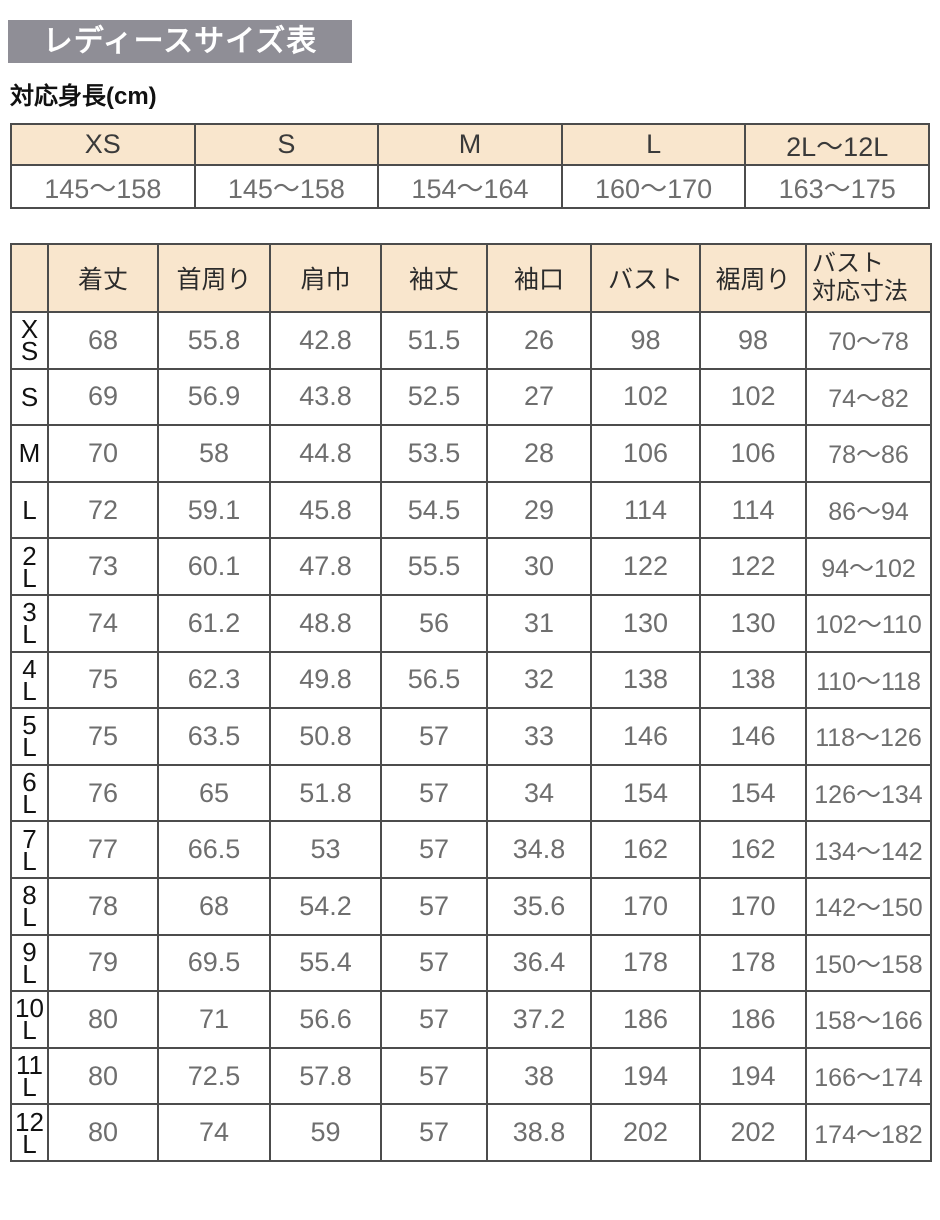 The height and width of the screenshot is (1220, 940). Describe the element at coordinates (103, 1076) in the screenshot. I see `size-cell-11L-0: 80` at that location.